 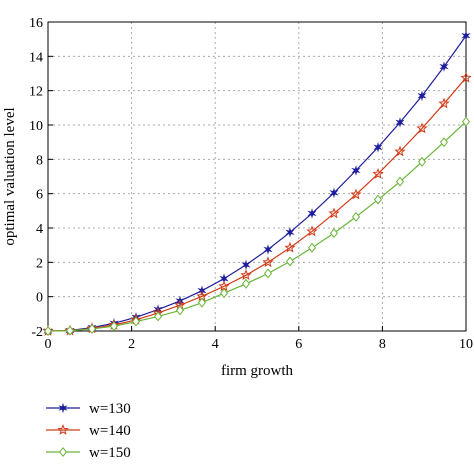 What do you see at coordinates (36, 92) in the screenshot?
I see `y-tick-label: 12` at bounding box center [36, 92].